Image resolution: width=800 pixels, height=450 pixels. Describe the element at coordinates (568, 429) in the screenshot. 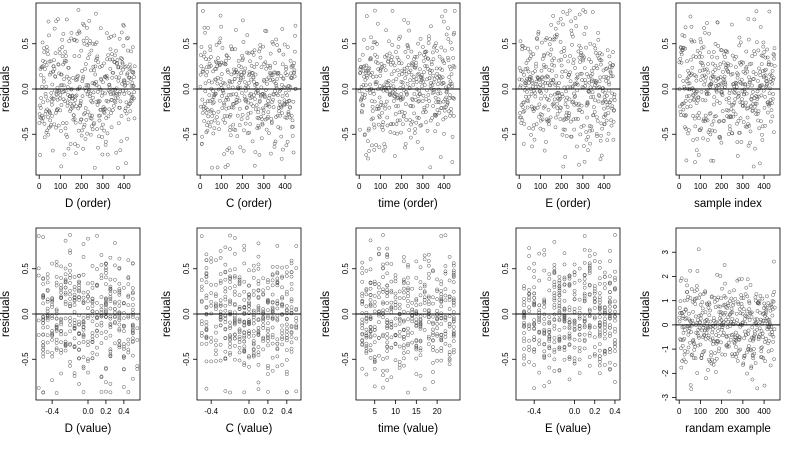

I see `x-axis-title: E (value)` at that location.